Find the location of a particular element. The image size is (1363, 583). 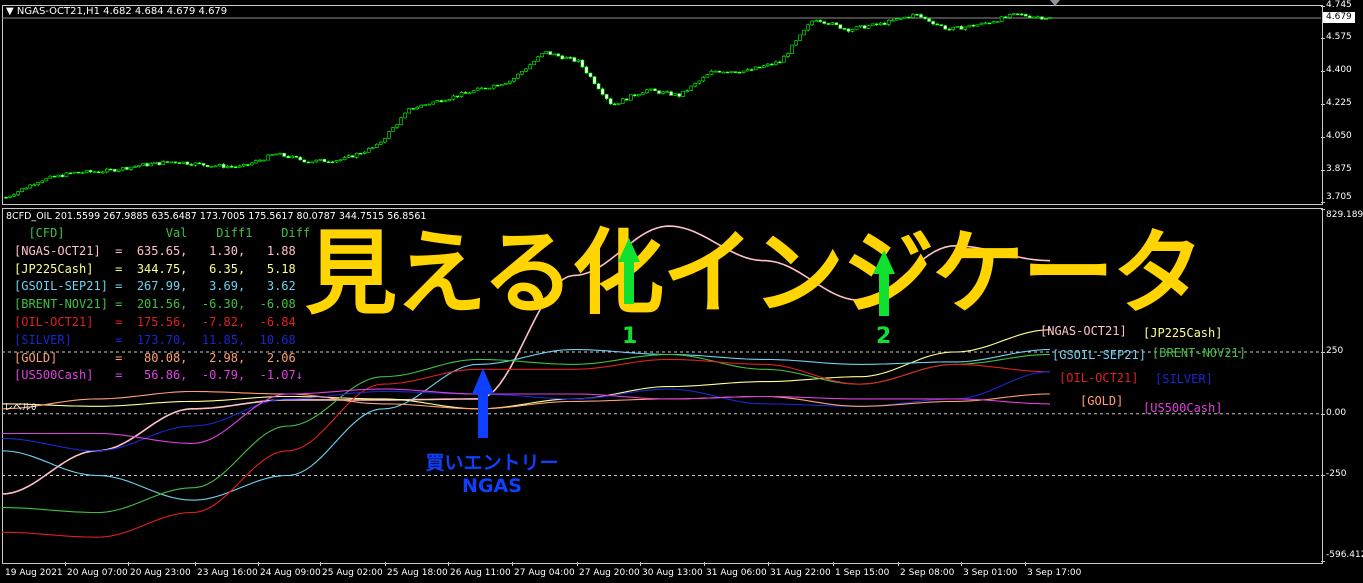

table-row: [SILVER] = 173.70, 11.85, 10.68 is located at coordinates (155, 339).